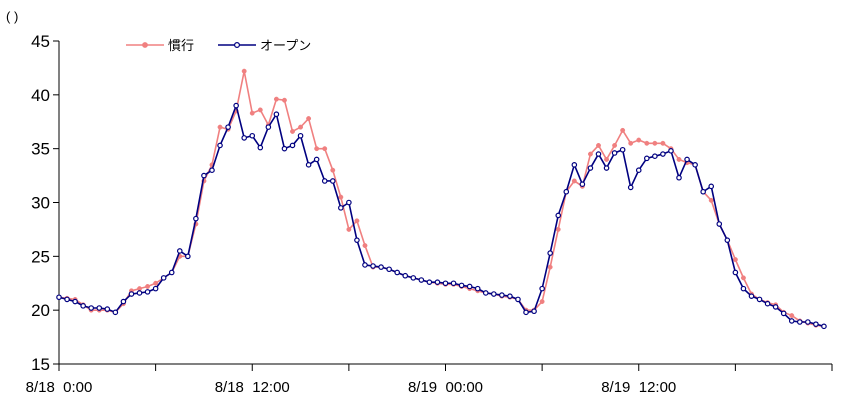 This screenshot has width=841, height=405. What do you see at coordinates (40, 364) in the screenshot?
I see `y-tick-label: 15` at bounding box center [40, 364].